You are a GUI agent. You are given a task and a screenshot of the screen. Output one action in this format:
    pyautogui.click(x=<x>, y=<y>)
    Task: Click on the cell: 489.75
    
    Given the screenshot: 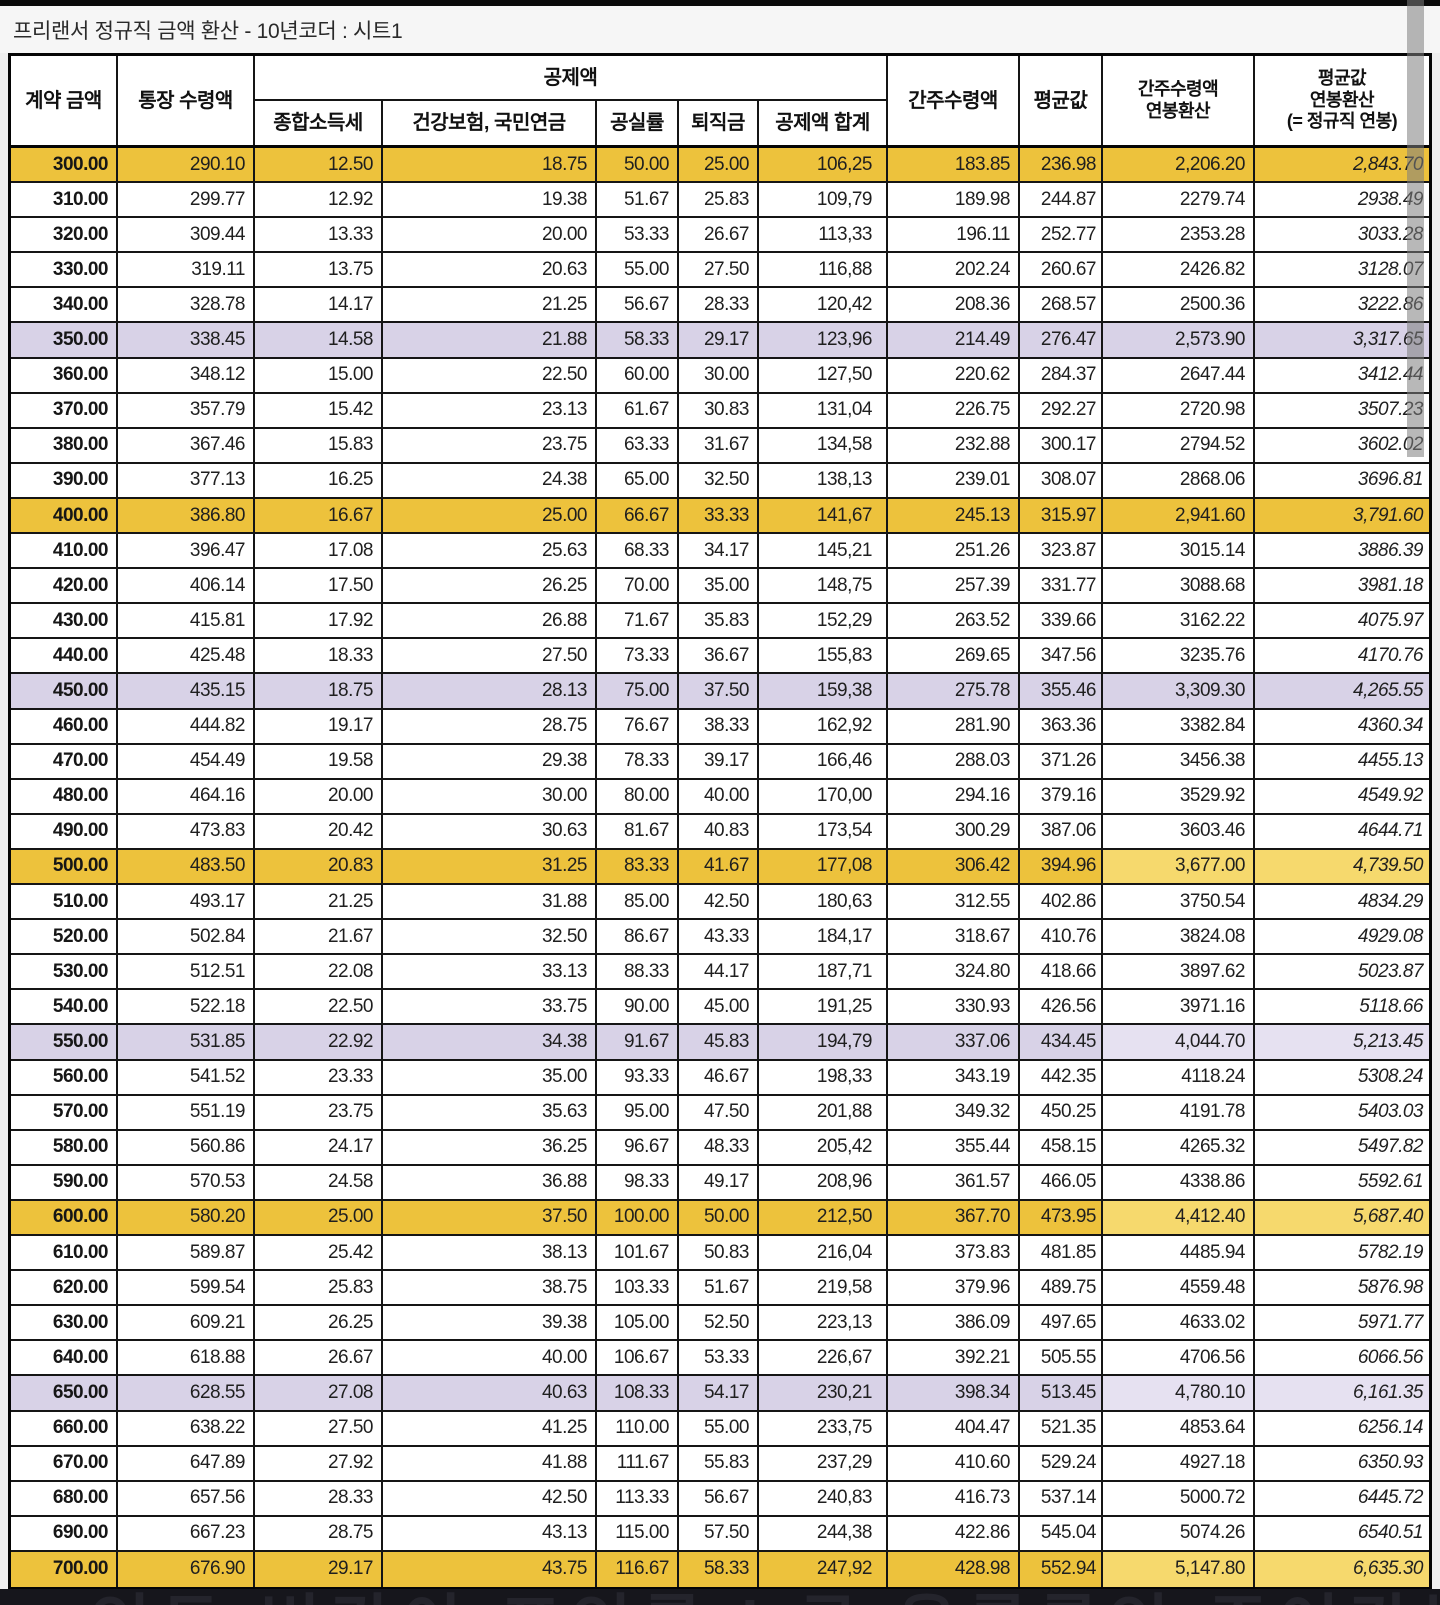 What is the action you would take?
    pyautogui.click(x=1061, y=1288)
    